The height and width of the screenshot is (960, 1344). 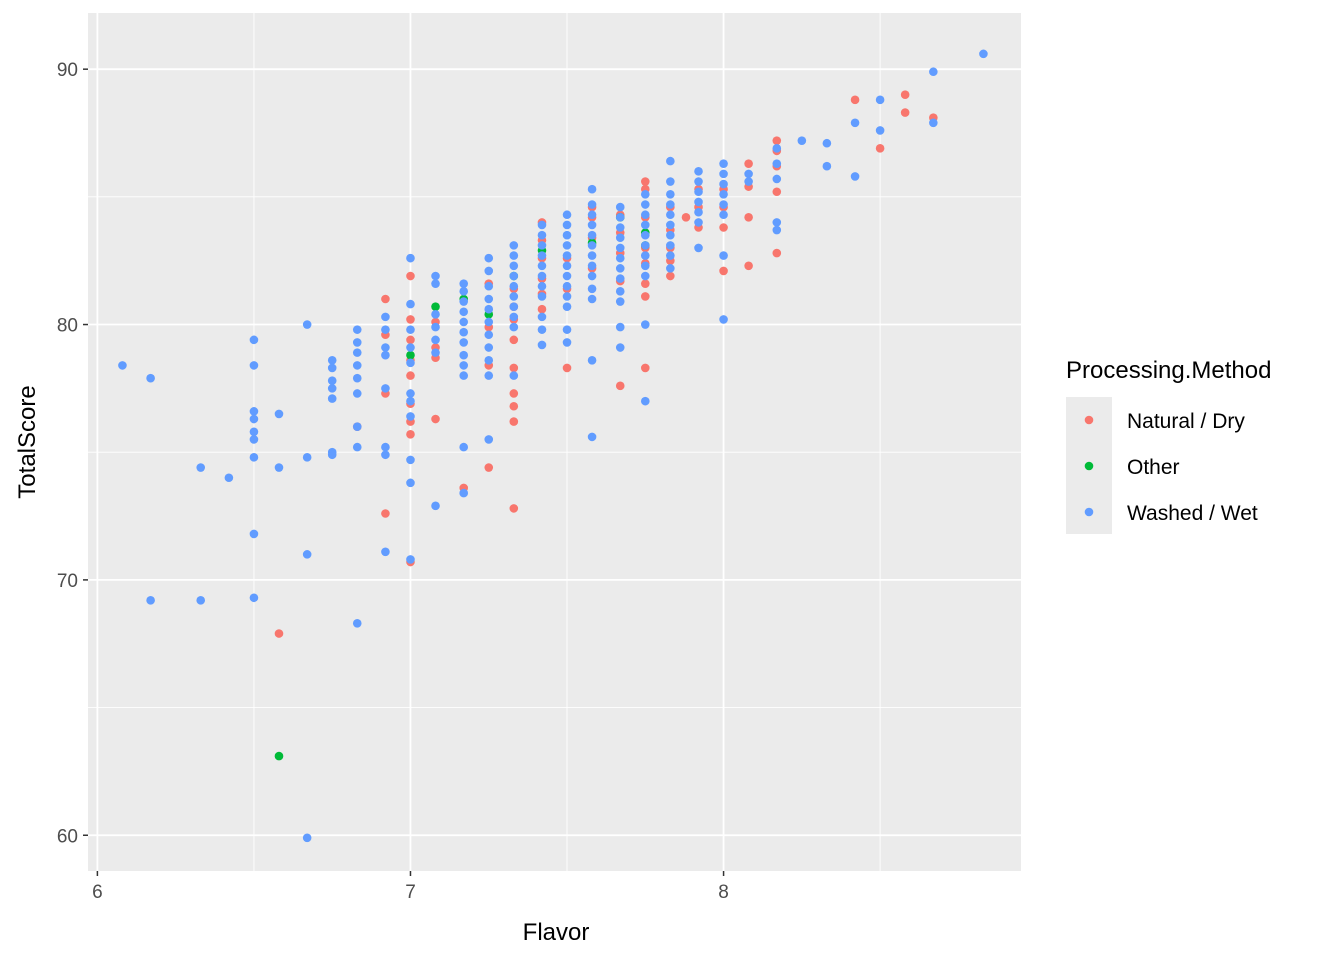 I want to click on legend-title: Processing.Method, so click(x=1168, y=370).